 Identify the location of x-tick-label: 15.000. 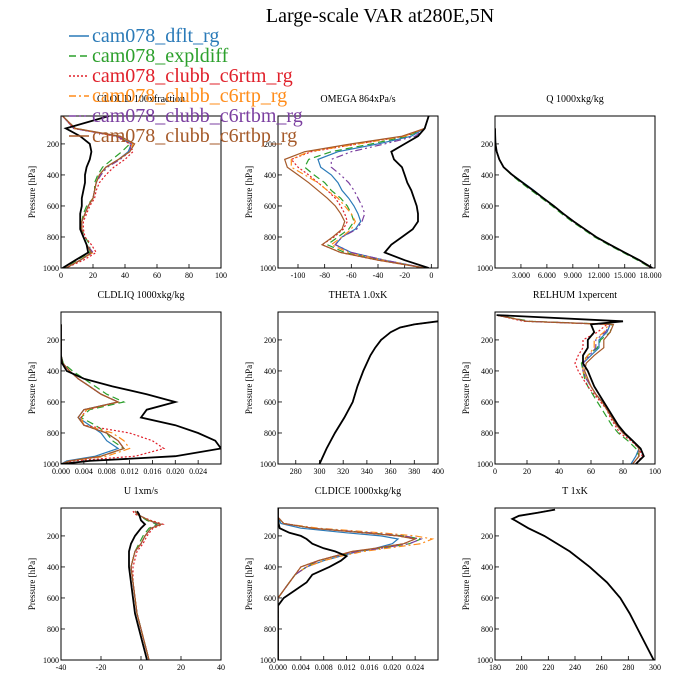
(625, 275).